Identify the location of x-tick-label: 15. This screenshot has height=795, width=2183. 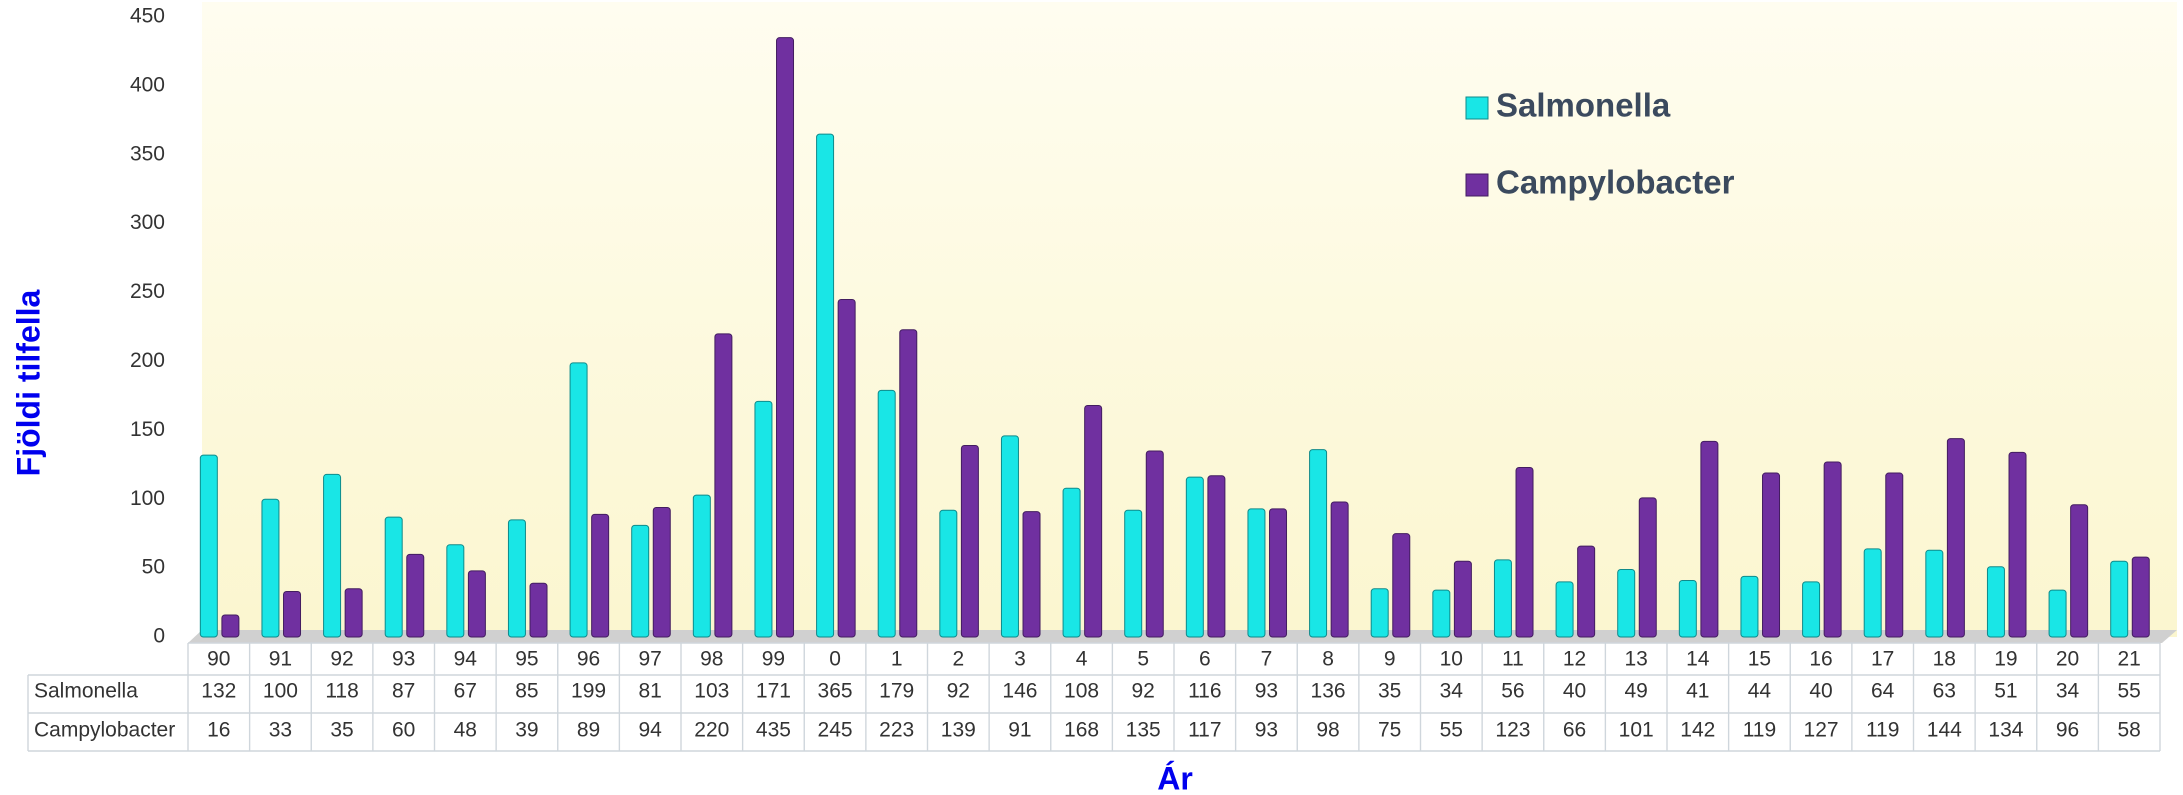
(1759, 659).